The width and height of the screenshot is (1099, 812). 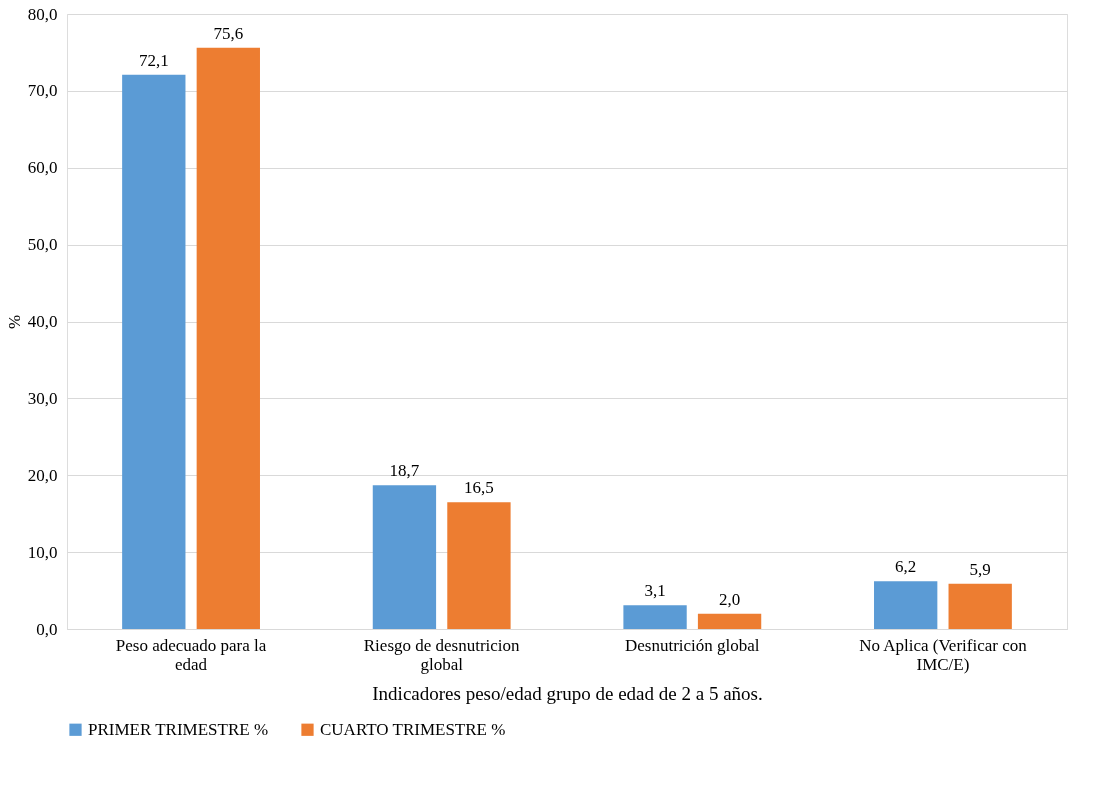 What do you see at coordinates (906, 567) in the screenshot?
I see `data-label: 6,2` at bounding box center [906, 567].